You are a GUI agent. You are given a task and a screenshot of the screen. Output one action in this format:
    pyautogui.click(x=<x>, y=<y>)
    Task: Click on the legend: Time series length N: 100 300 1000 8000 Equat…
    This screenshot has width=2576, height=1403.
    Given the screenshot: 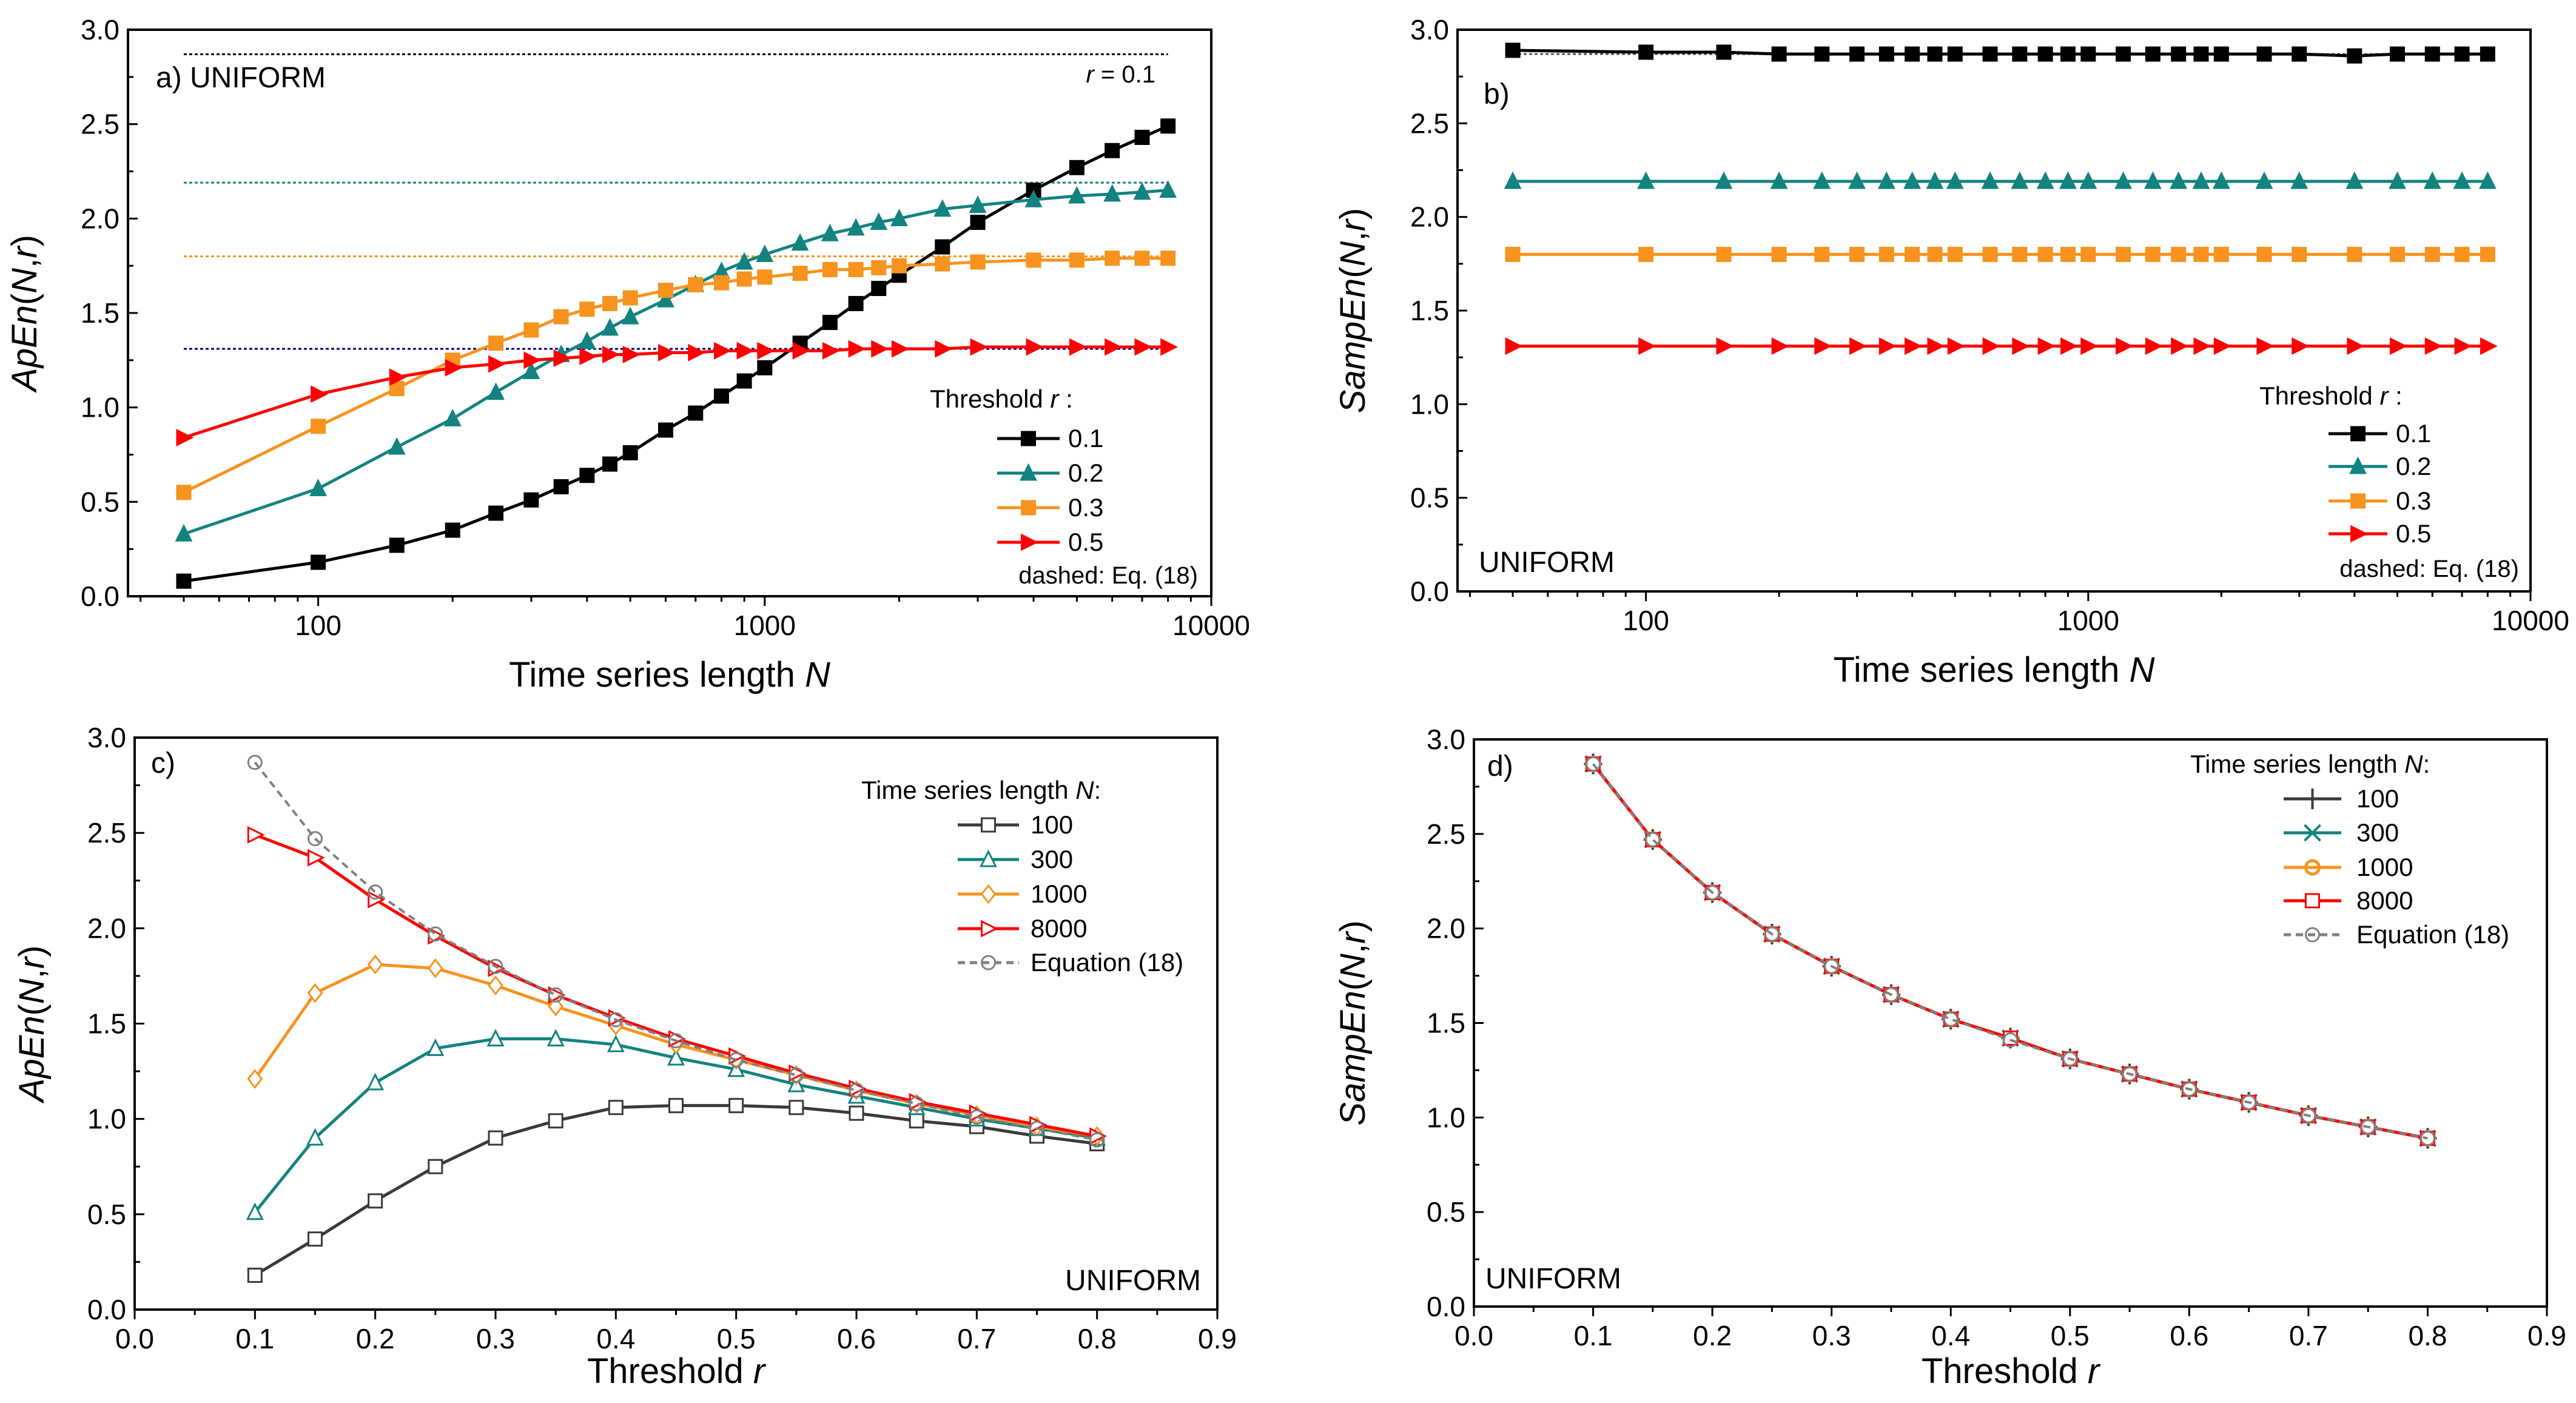 What is the action you would take?
    pyautogui.click(x=2349, y=849)
    